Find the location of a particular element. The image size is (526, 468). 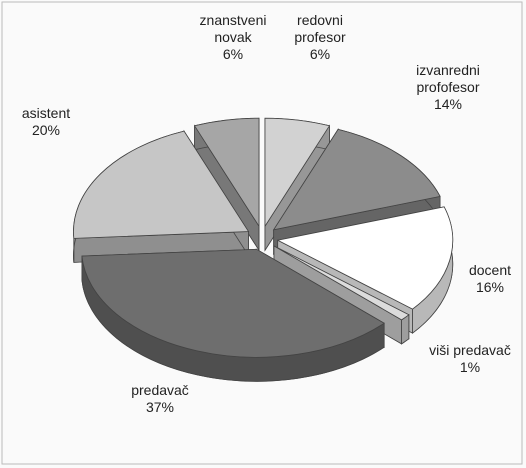

category-name: predavač is located at coordinates (160, 390).